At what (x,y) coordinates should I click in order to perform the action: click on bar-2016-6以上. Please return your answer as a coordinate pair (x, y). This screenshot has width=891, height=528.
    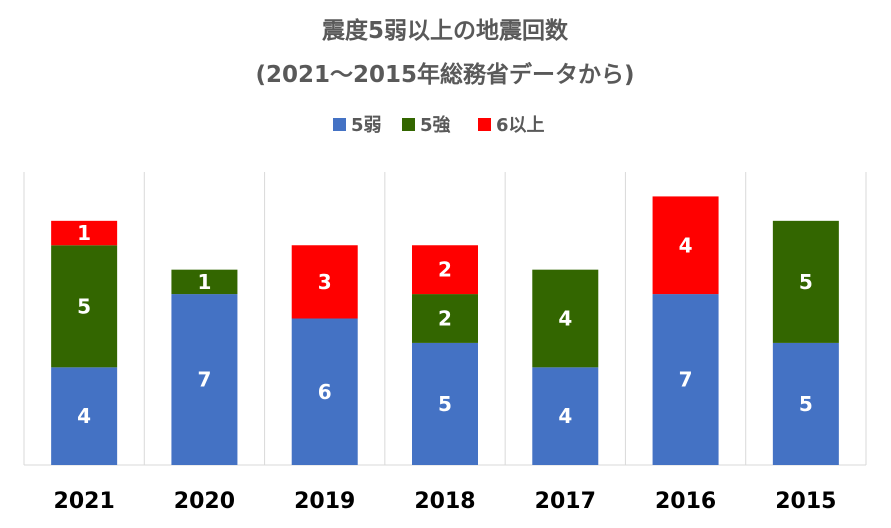
    Looking at the image, I should click on (685, 245).